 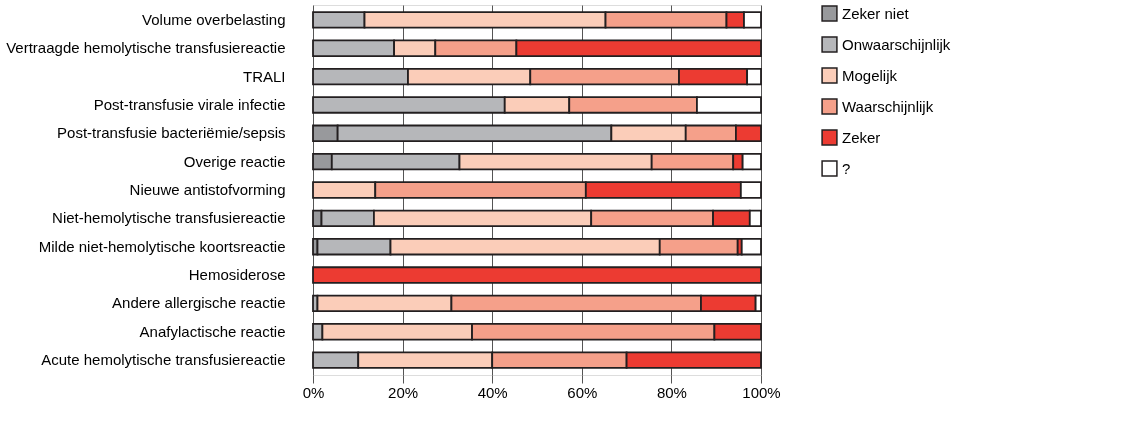 What do you see at coordinates (582, 392) in the screenshot?
I see `x-tick-label: 60%` at bounding box center [582, 392].